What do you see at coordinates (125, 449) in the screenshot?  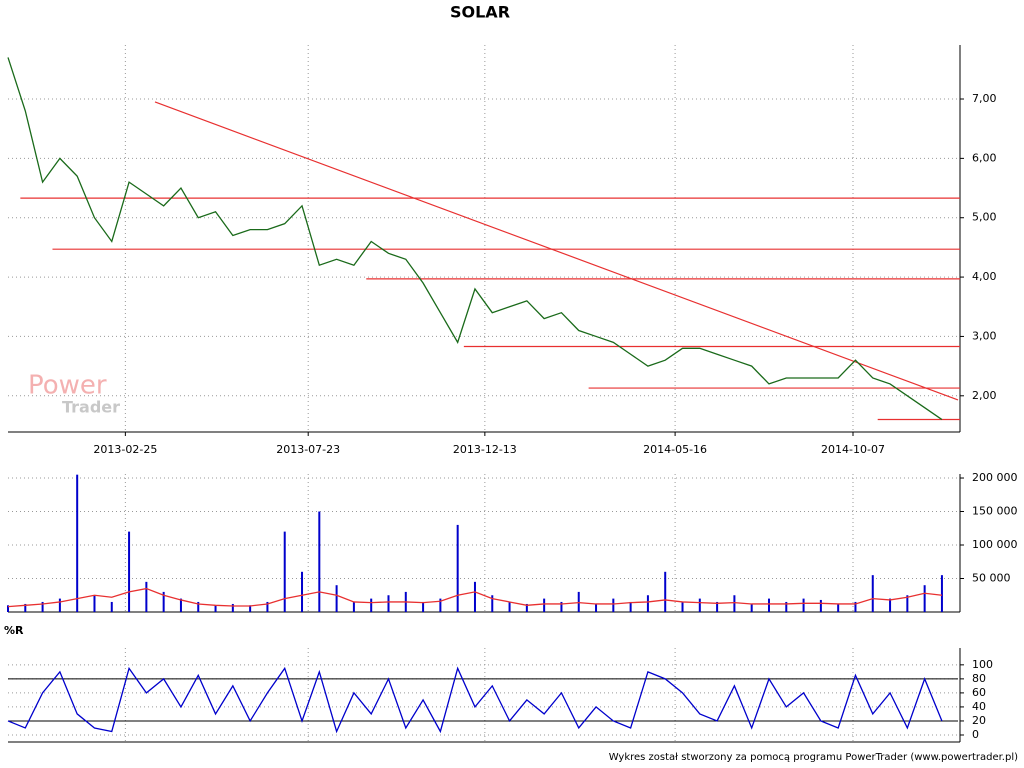 I see `x-tick-label: 2013-02-25` at bounding box center [125, 449].